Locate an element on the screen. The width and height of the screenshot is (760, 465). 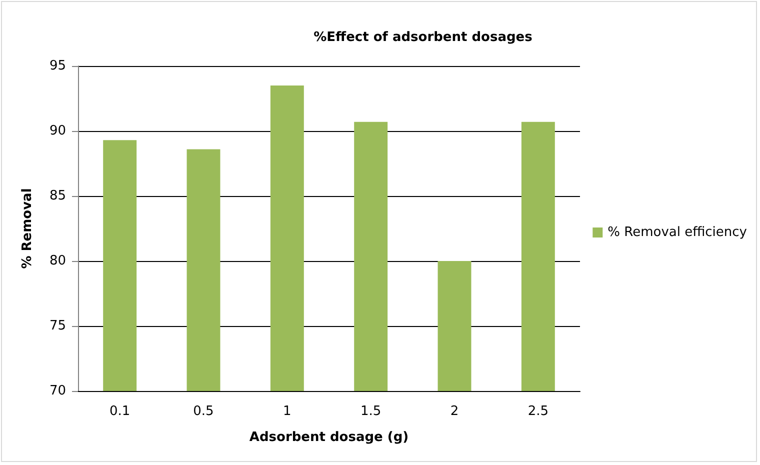
y-tick-label: 90 is located at coordinates (57, 131).